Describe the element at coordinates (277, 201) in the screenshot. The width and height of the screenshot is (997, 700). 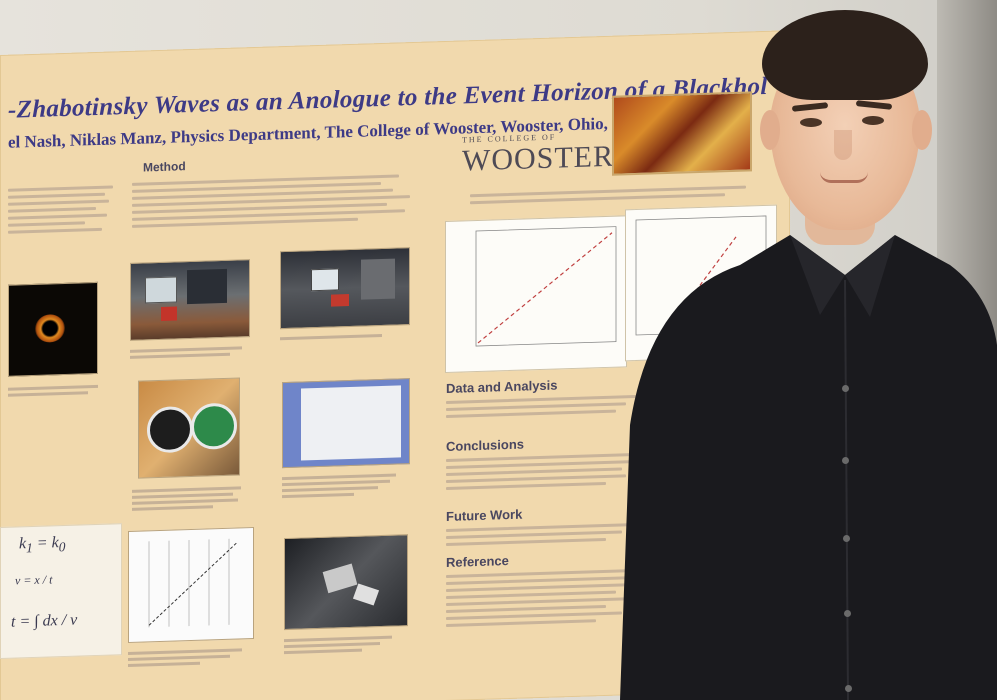
I see `method-text` at that location.